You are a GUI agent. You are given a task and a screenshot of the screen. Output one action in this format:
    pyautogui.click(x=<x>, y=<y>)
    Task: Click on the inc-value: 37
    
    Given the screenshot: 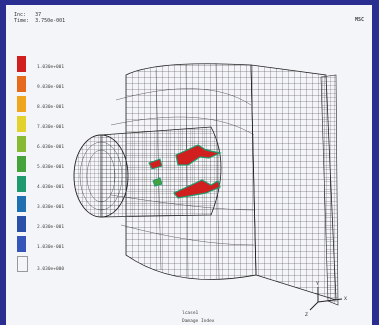 What is the action you would take?
    pyautogui.click(x=38, y=15)
    